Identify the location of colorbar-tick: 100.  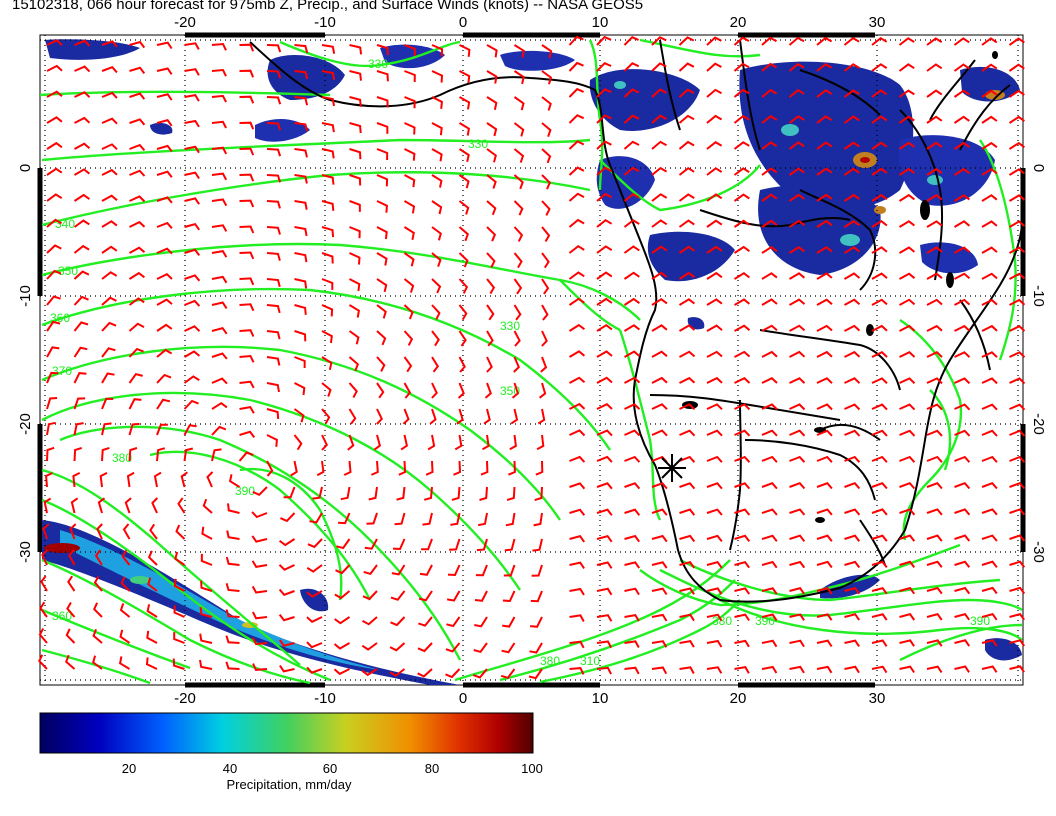
(532, 768).